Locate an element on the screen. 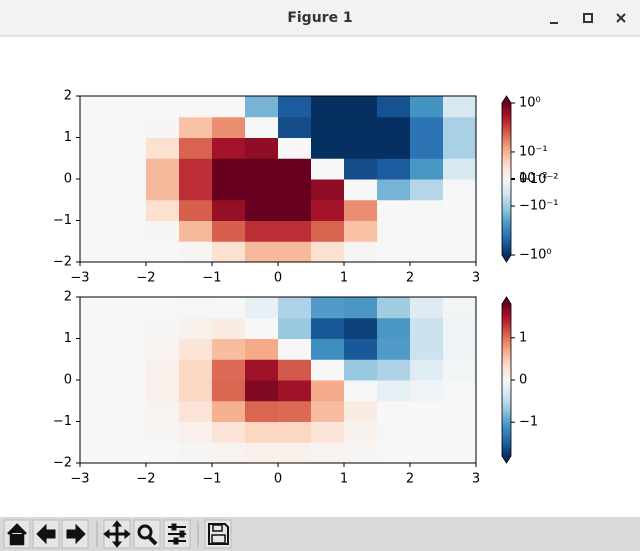 The height and width of the screenshot is (551, 640). colorbar-tick-label: 0 is located at coordinates (523, 380).